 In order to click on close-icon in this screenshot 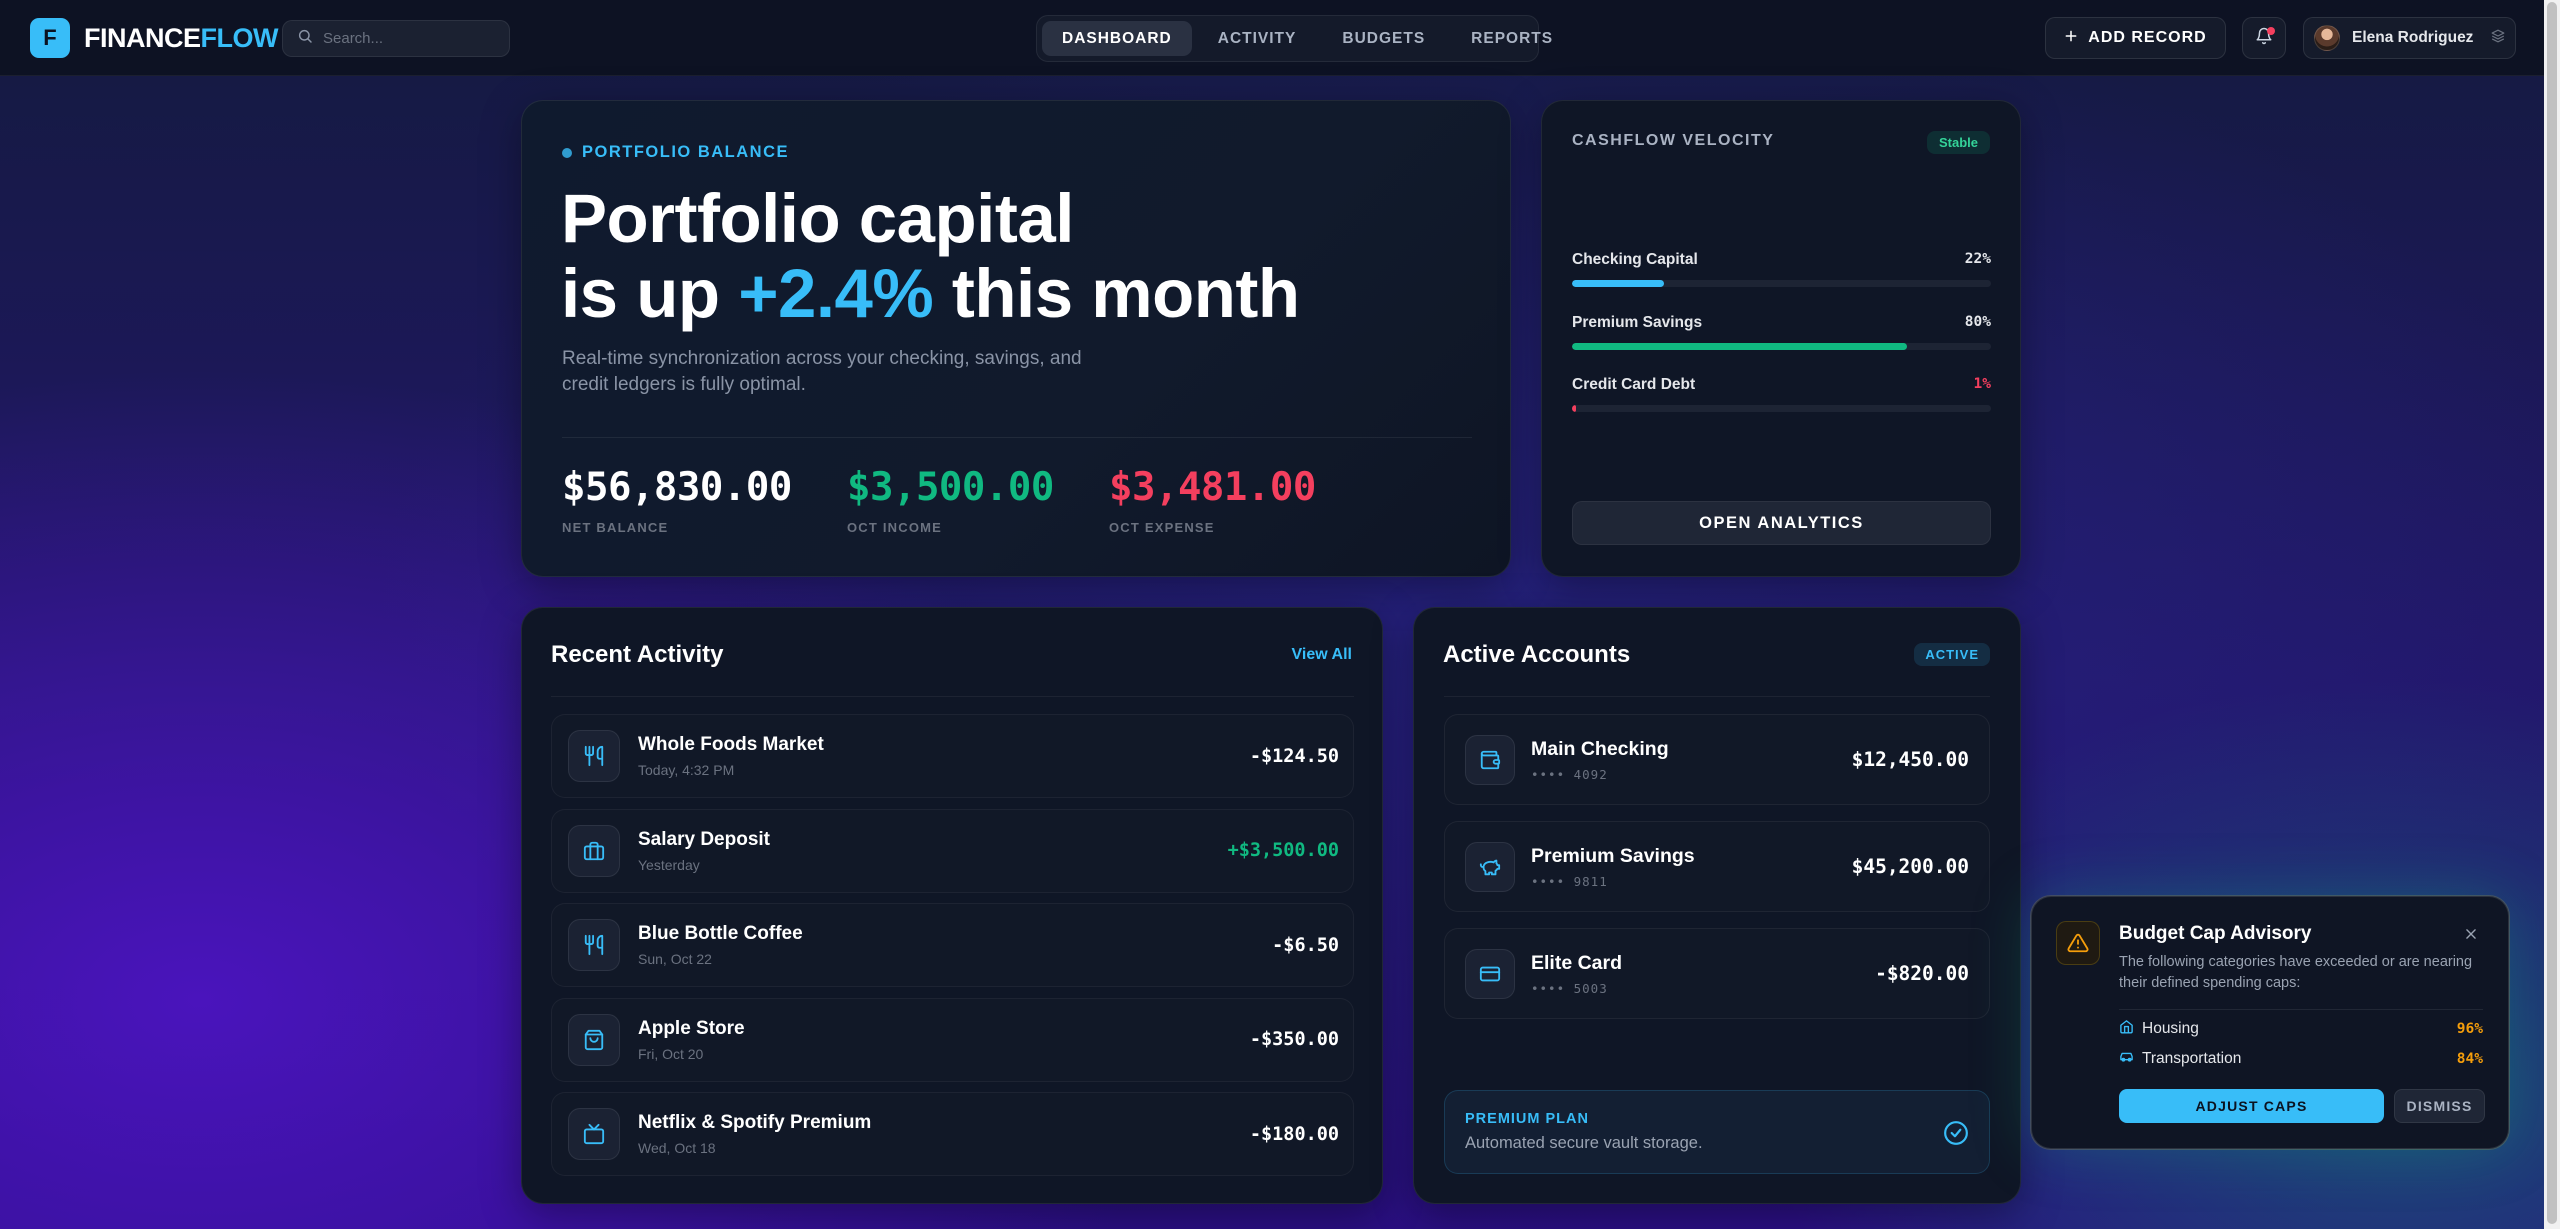, I will do `click(2471, 934)`.